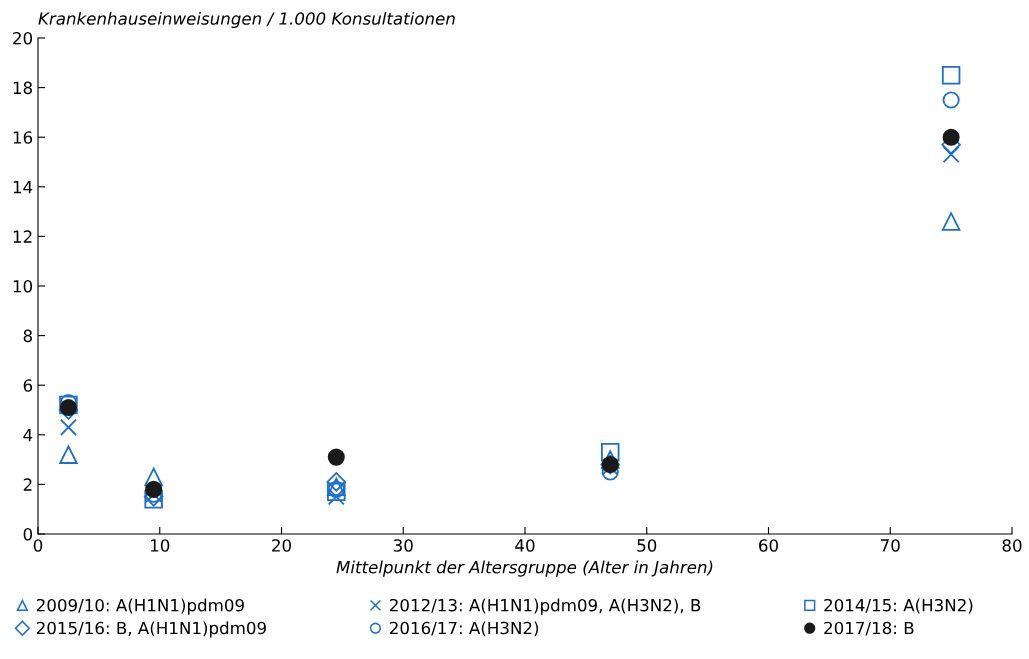 This screenshot has width=1029, height=659. Describe the element at coordinates (27, 336) in the screenshot. I see `y-tick-label: 8` at that location.